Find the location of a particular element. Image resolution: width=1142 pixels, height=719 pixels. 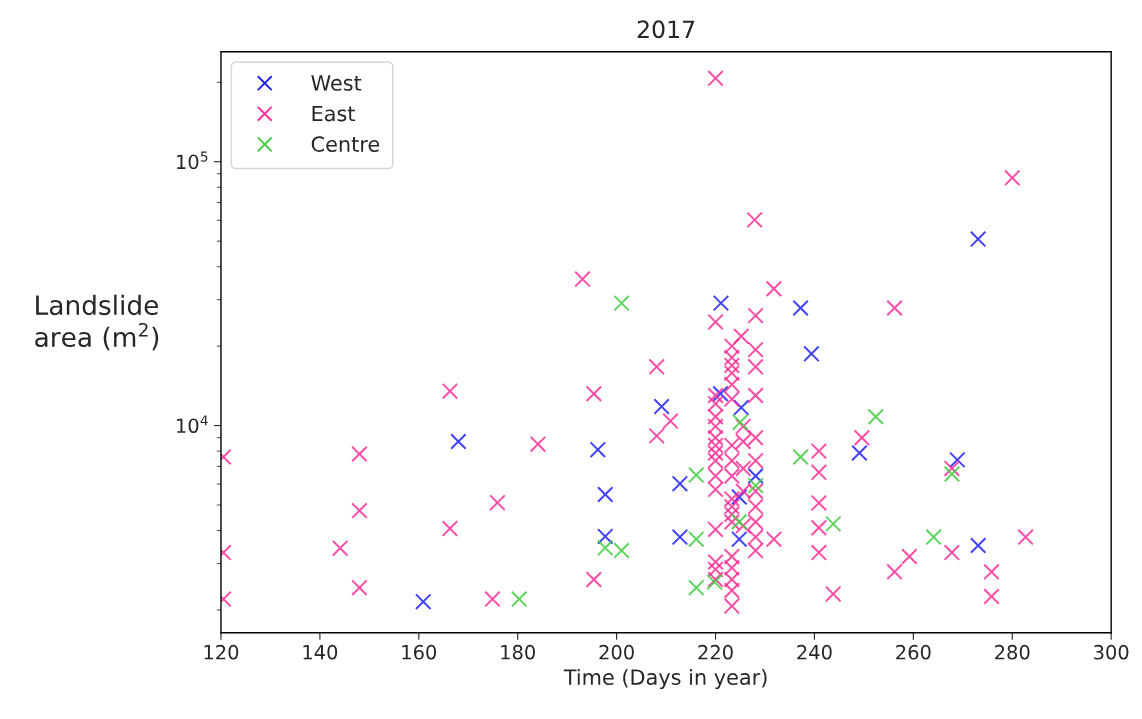

x-tick-label: 280 is located at coordinates (1012, 652).